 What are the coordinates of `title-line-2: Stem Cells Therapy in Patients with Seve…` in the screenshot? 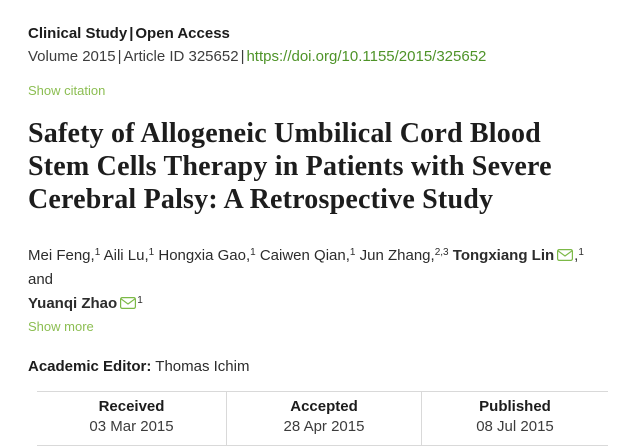 It's located at (290, 166).